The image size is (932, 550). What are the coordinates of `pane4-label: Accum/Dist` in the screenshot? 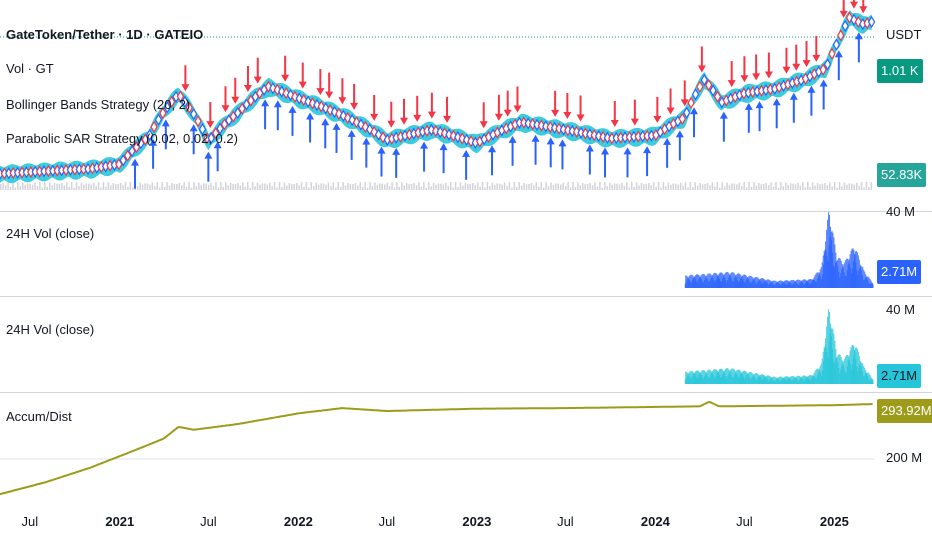 It's located at (39, 416).